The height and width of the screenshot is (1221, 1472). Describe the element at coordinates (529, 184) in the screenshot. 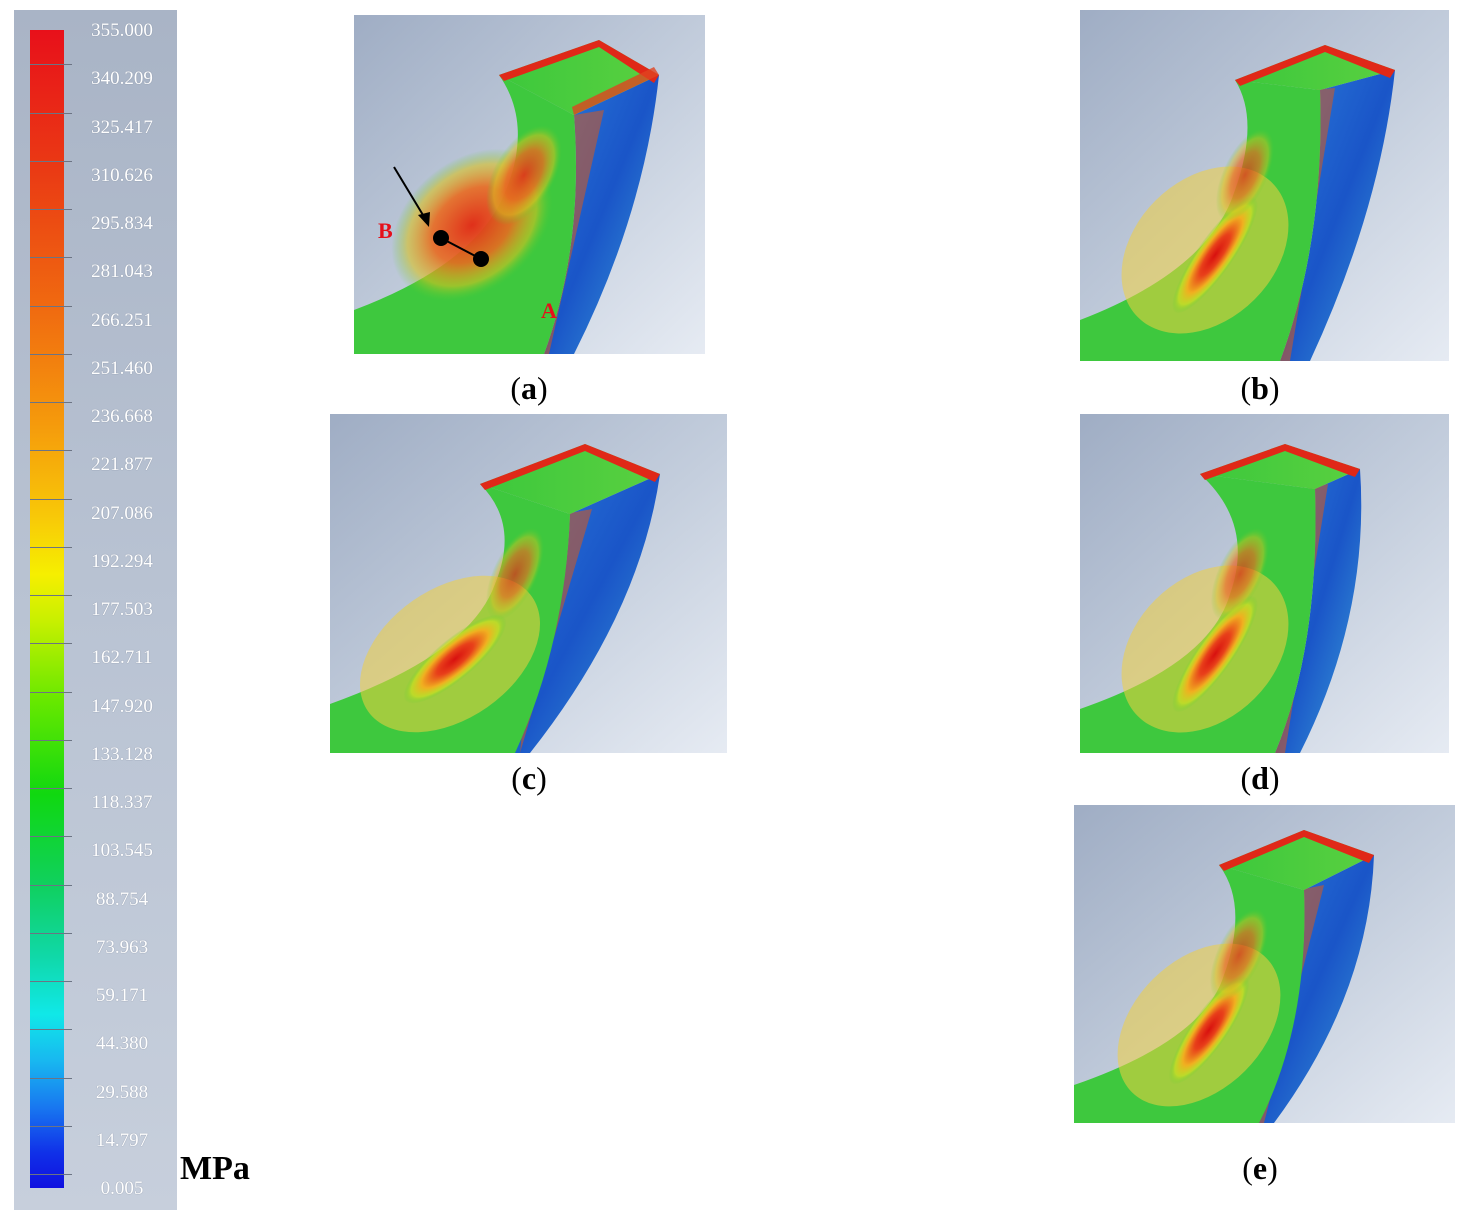

I see `panel-a-image: B A` at that location.